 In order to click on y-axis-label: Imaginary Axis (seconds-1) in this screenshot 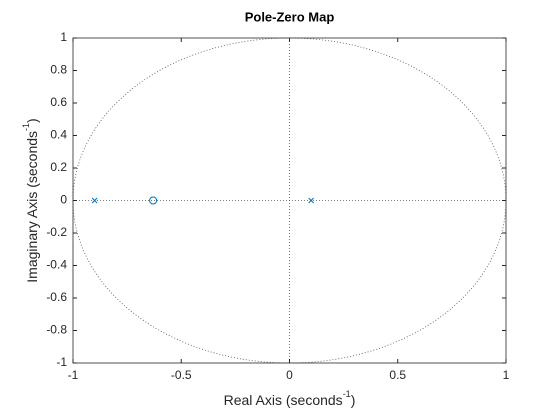, I will do `click(30, 200)`.